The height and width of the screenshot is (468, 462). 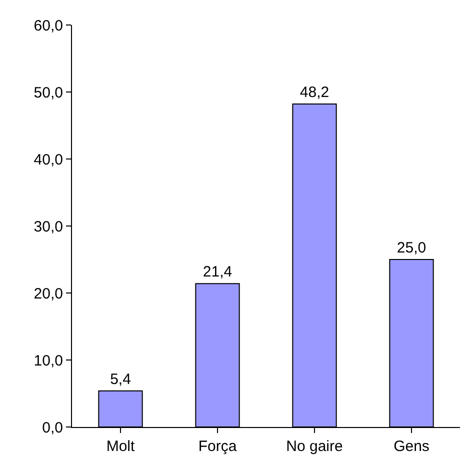 I want to click on x-tick-label: Gens, so click(x=412, y=446).